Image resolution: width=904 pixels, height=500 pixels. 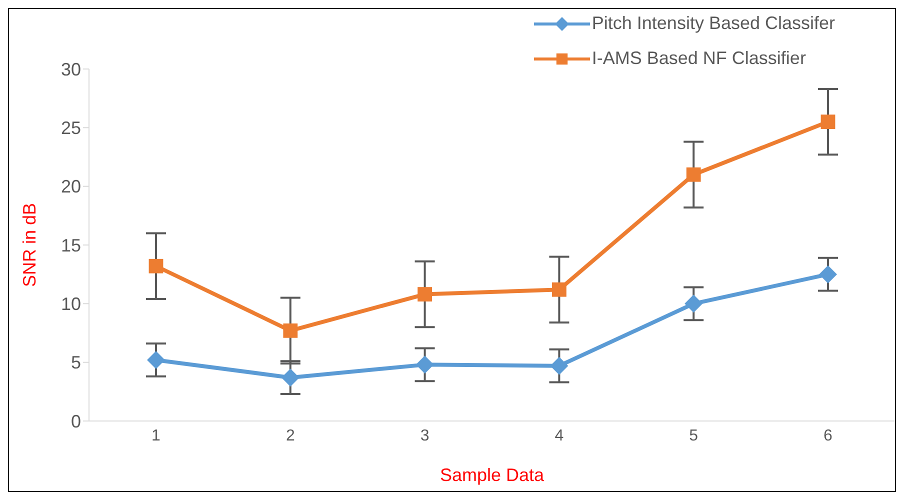 What do you see at coordinates (75, 362) in the screenshot?
I see `y-tick-label: 5` at bounding box center [75, 362].